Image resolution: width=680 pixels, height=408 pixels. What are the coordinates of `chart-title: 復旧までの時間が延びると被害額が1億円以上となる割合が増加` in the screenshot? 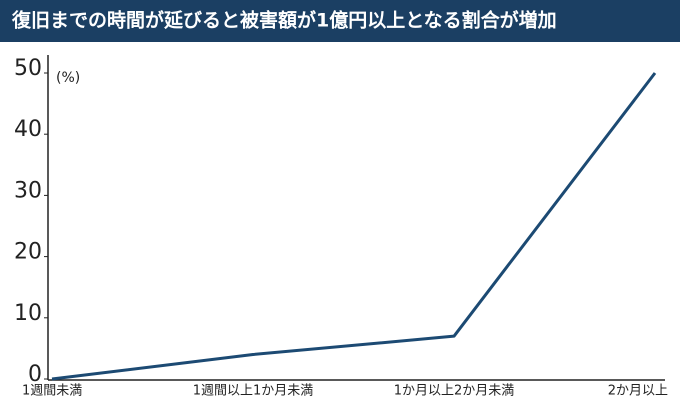 It's located at (284, 20).